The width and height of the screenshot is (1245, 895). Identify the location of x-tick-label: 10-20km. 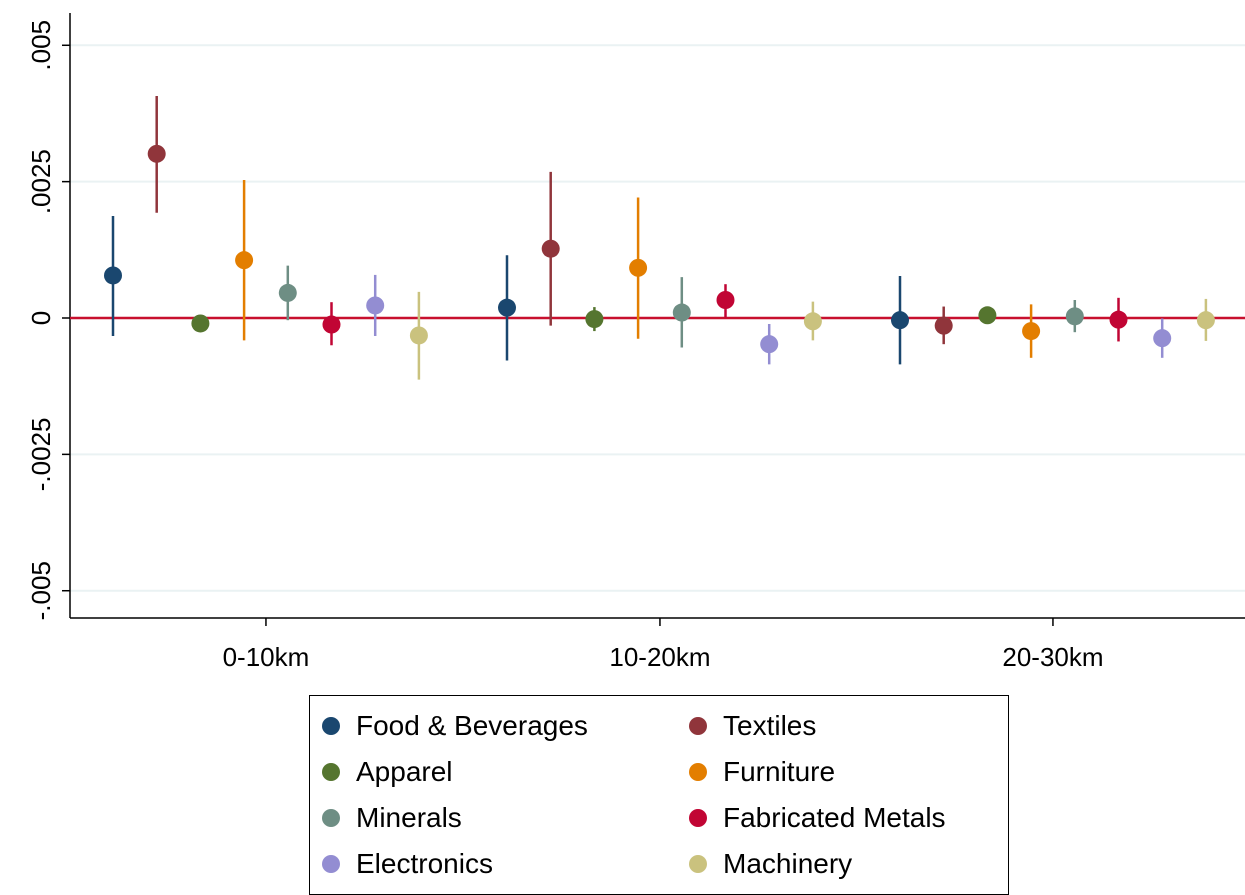
(659, 657).